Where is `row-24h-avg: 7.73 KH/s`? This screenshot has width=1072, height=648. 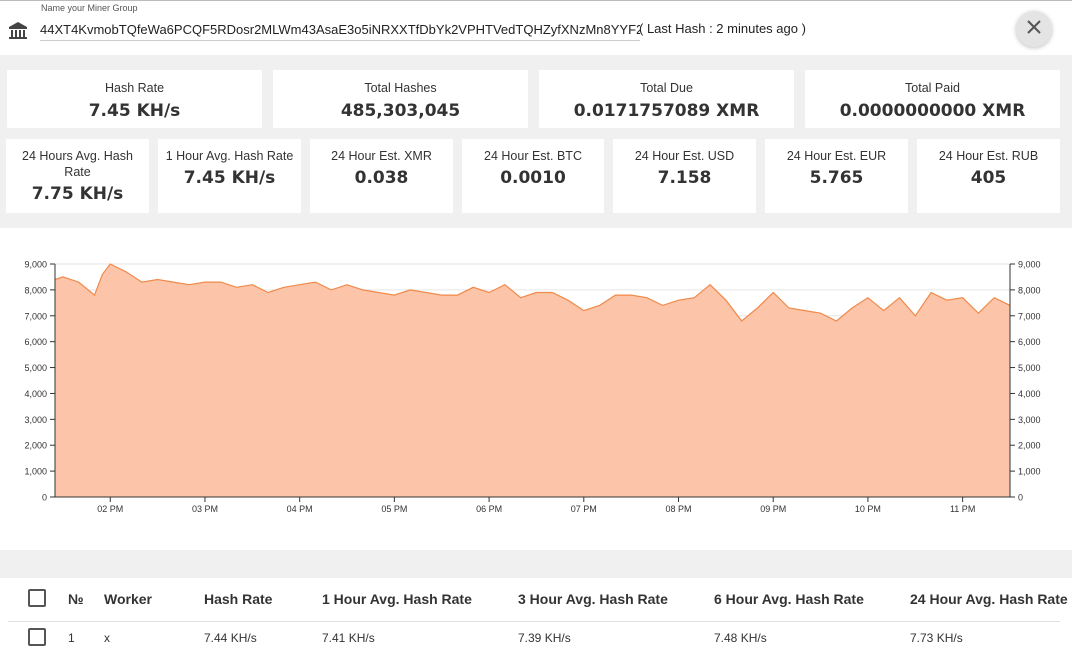 row-24h-avg: 7.73 KH/s is located at coordinates (936, 638).